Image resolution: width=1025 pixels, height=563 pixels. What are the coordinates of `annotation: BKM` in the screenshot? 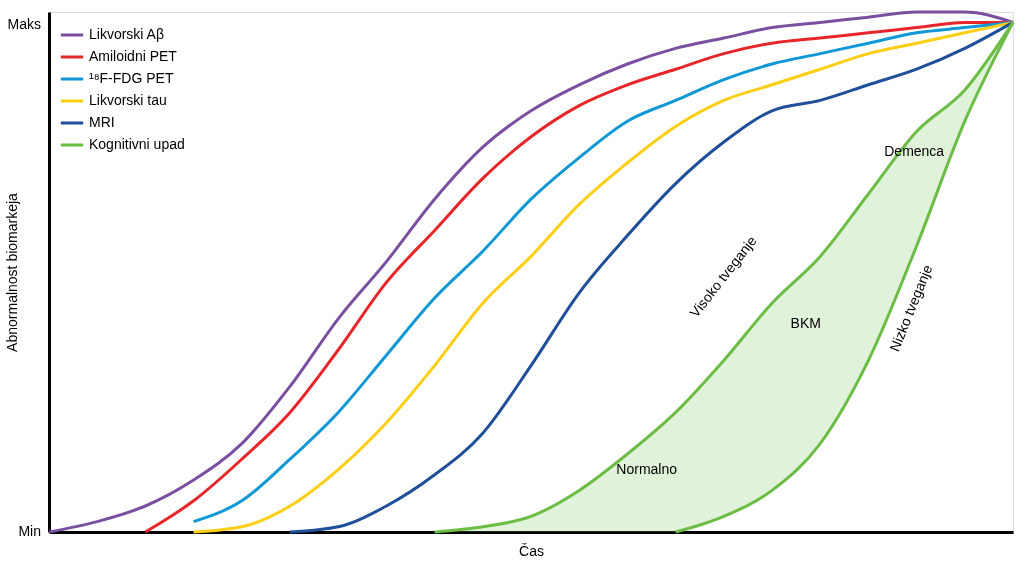 It's located at (805, 323).